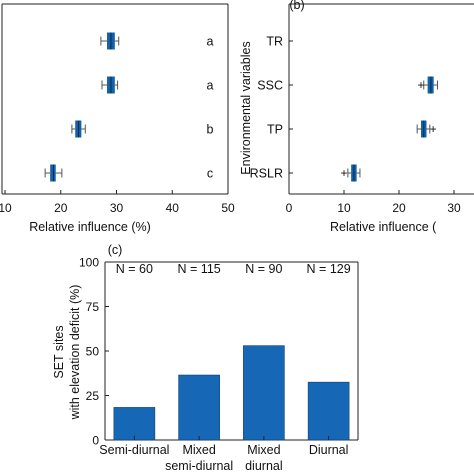 This screenshot has height=474, width=474. What do you see at coordinates (95, 441) in the screenshot?
I see `panel-c-y-tick-label-0: 0` at bounding box center [95, 441].